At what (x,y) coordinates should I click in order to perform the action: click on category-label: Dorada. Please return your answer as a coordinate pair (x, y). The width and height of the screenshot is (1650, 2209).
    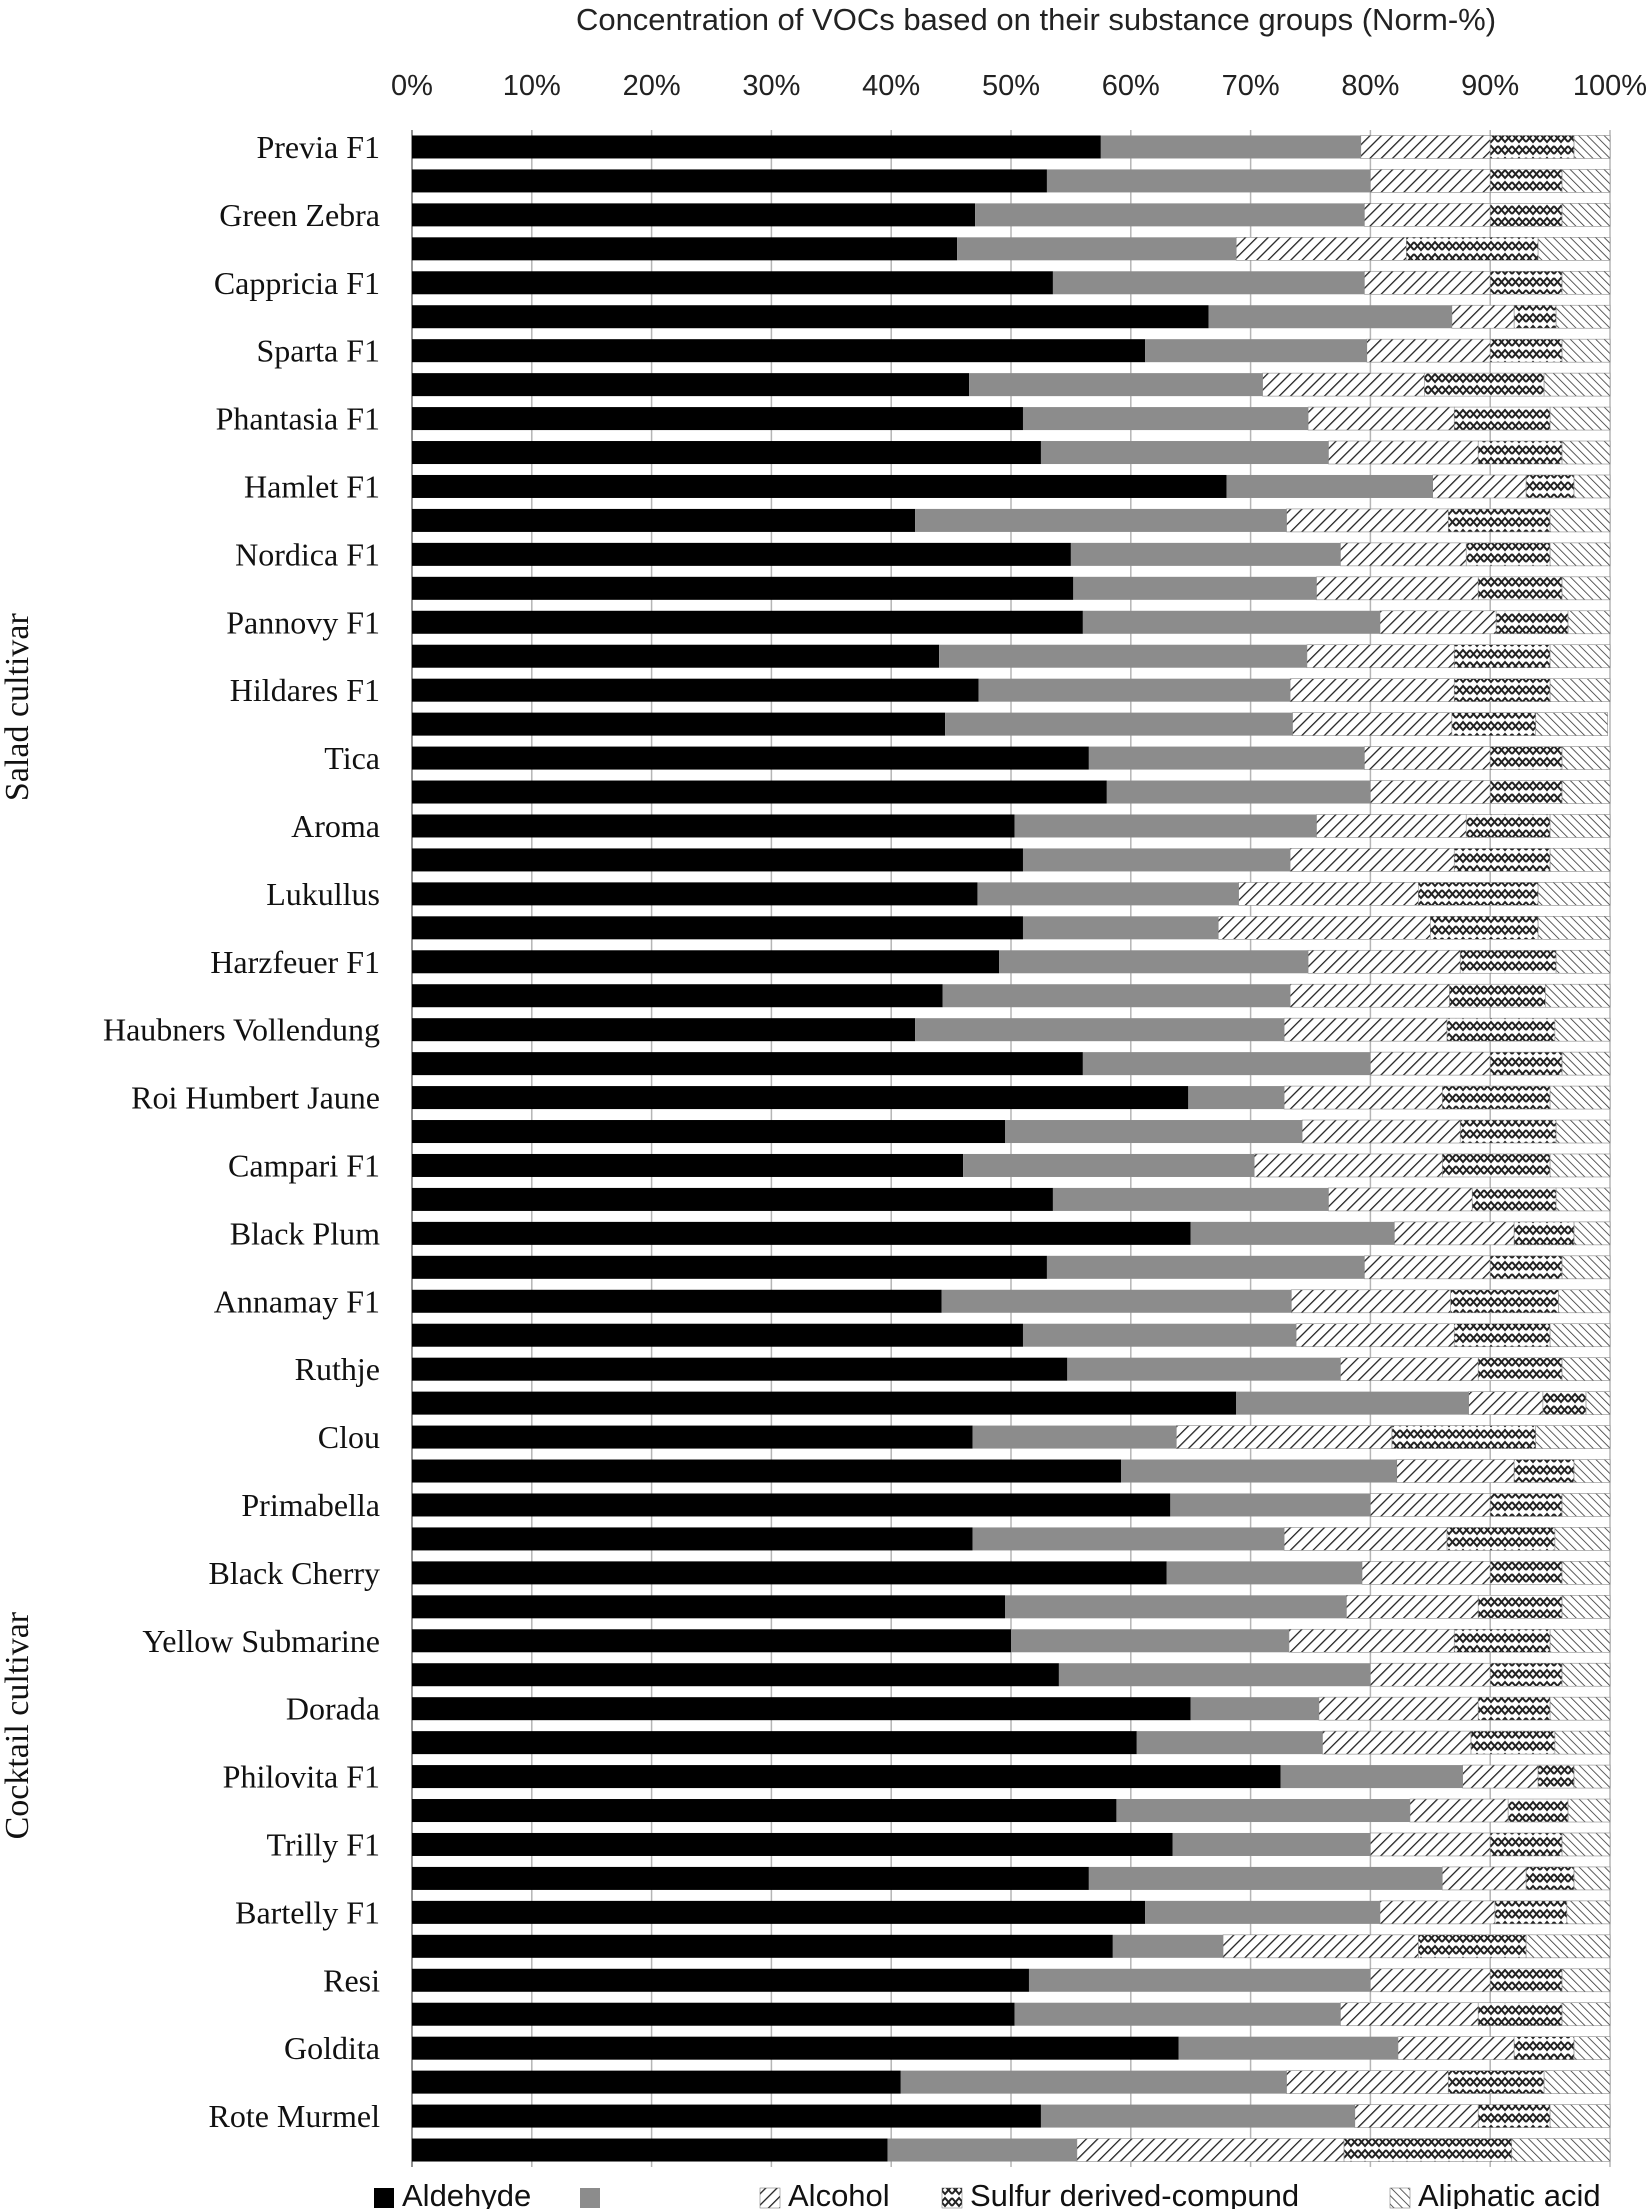
    Looking at the image, I should click on (333, 1709).